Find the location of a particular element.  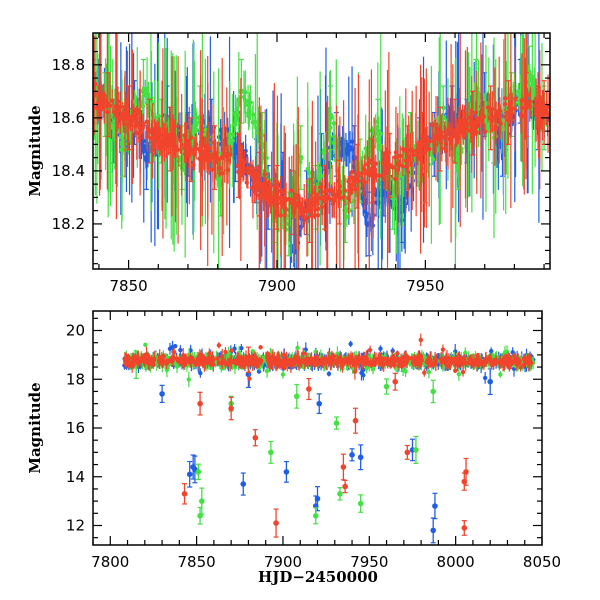

y-tick-label: 18.8 is located at coordinates (68, 65).